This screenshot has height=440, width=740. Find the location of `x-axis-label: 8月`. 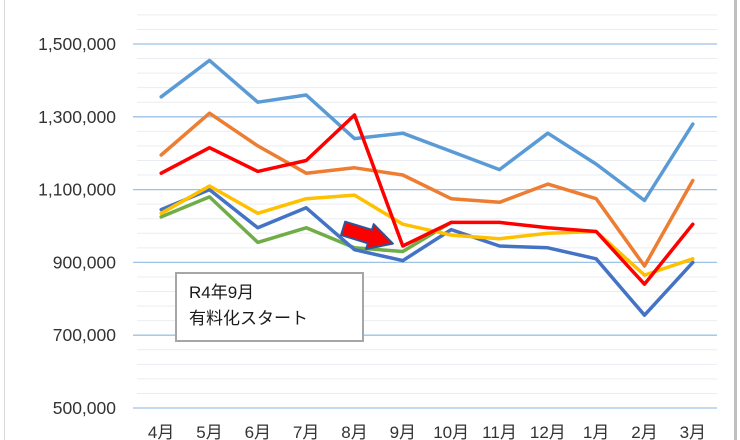

x-axis-label: 8月 is located at coordinates (354, 431).